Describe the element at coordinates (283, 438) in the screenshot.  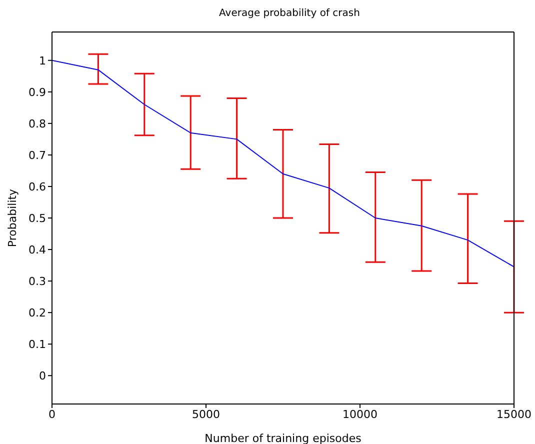
I see `x-axis-title: Number of training episodes` at that location.